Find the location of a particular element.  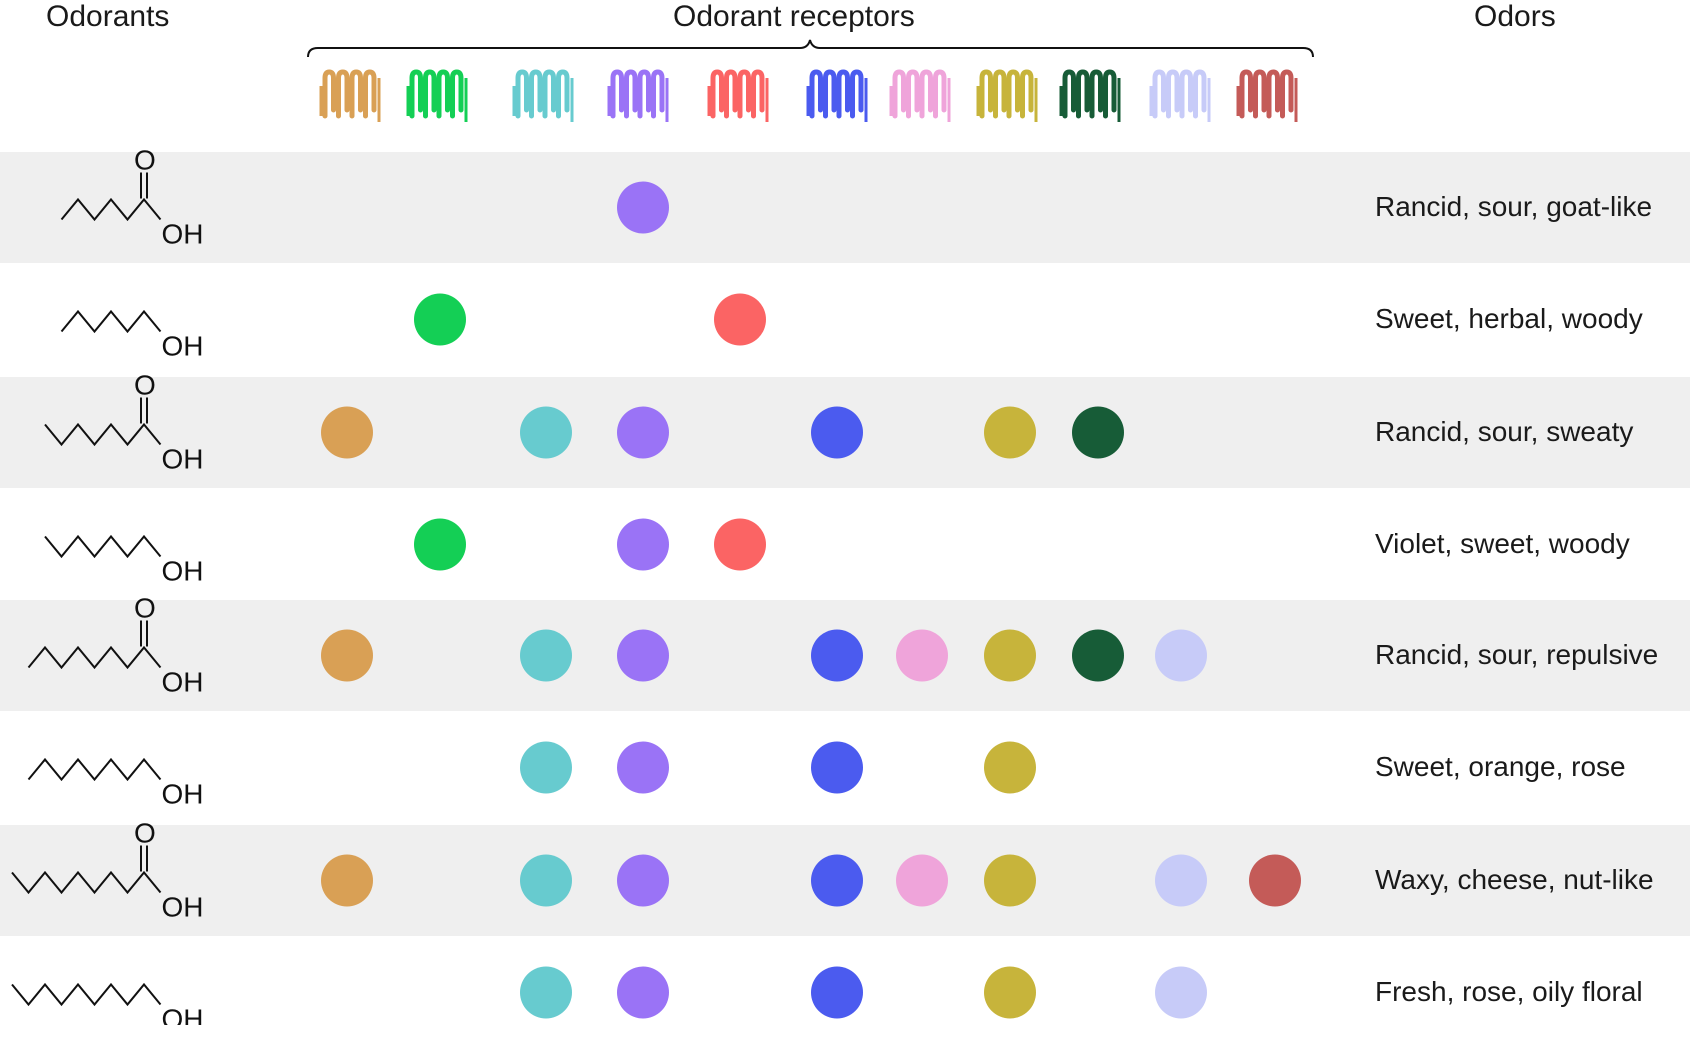

odors-header: Odors is located at coordinates (1515, 16).